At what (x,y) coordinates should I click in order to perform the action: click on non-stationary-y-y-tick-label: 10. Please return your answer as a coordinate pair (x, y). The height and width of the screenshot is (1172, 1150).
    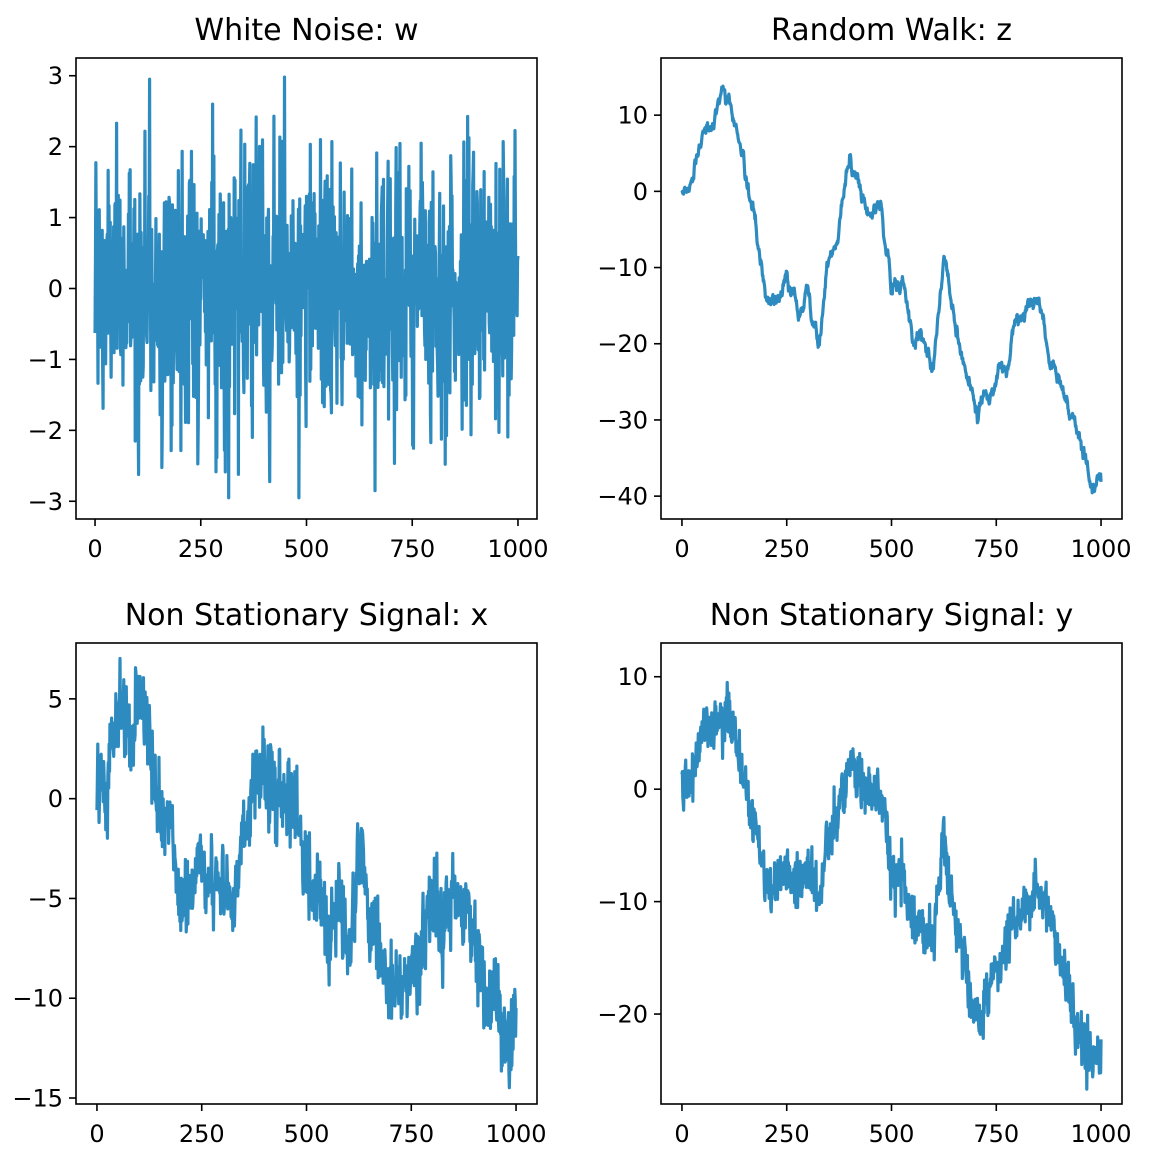
    Looking at the image, I should click on (632, 677).